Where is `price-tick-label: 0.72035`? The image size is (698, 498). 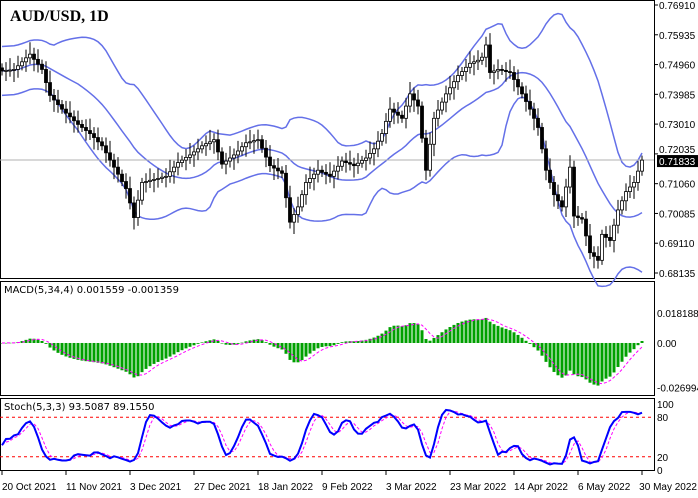 price-tick-label: 0.72035 is located at coordinates (677, 150).